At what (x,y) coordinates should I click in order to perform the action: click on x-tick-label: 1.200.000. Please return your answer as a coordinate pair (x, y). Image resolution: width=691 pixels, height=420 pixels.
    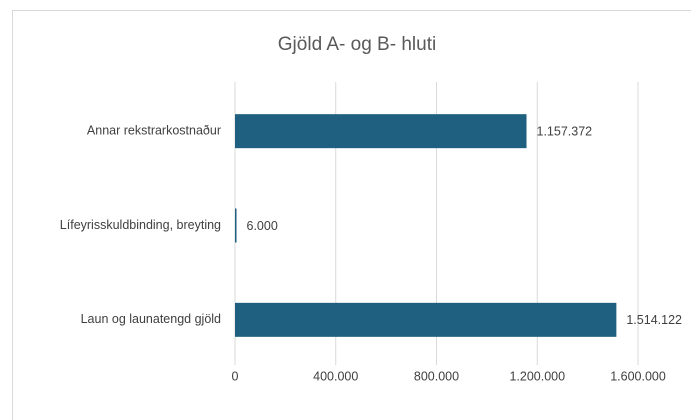
    Looking at the image, I should click on (537, 376).